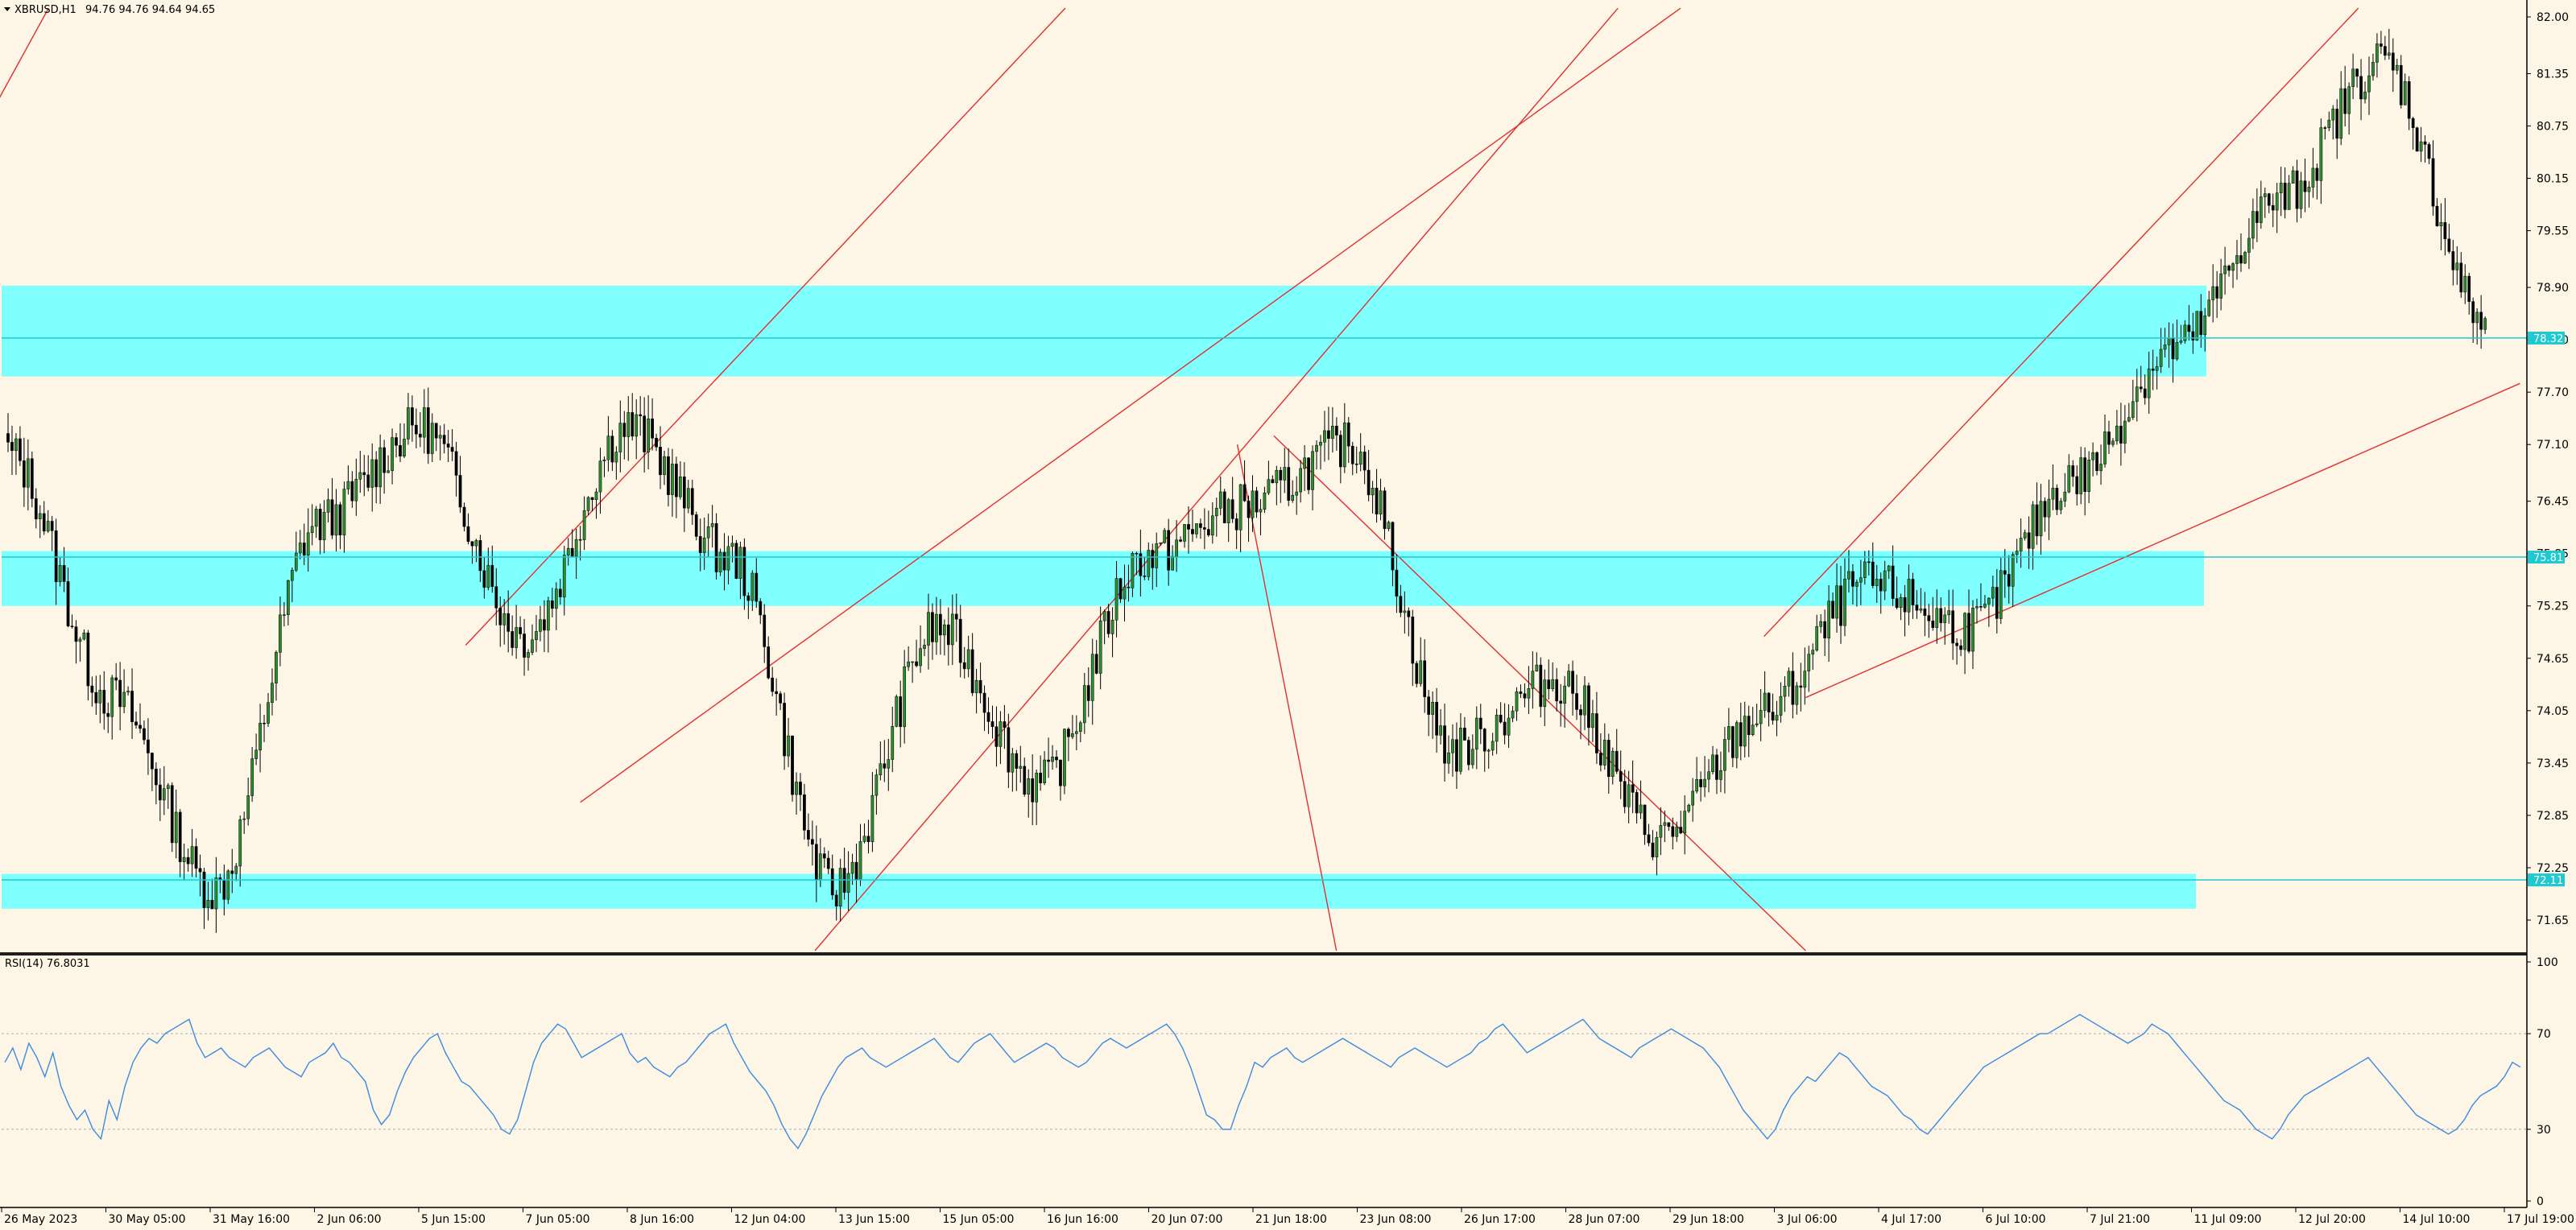 The image size is (2576, 1230). I want to click on price-tag, so click(2547, 557).